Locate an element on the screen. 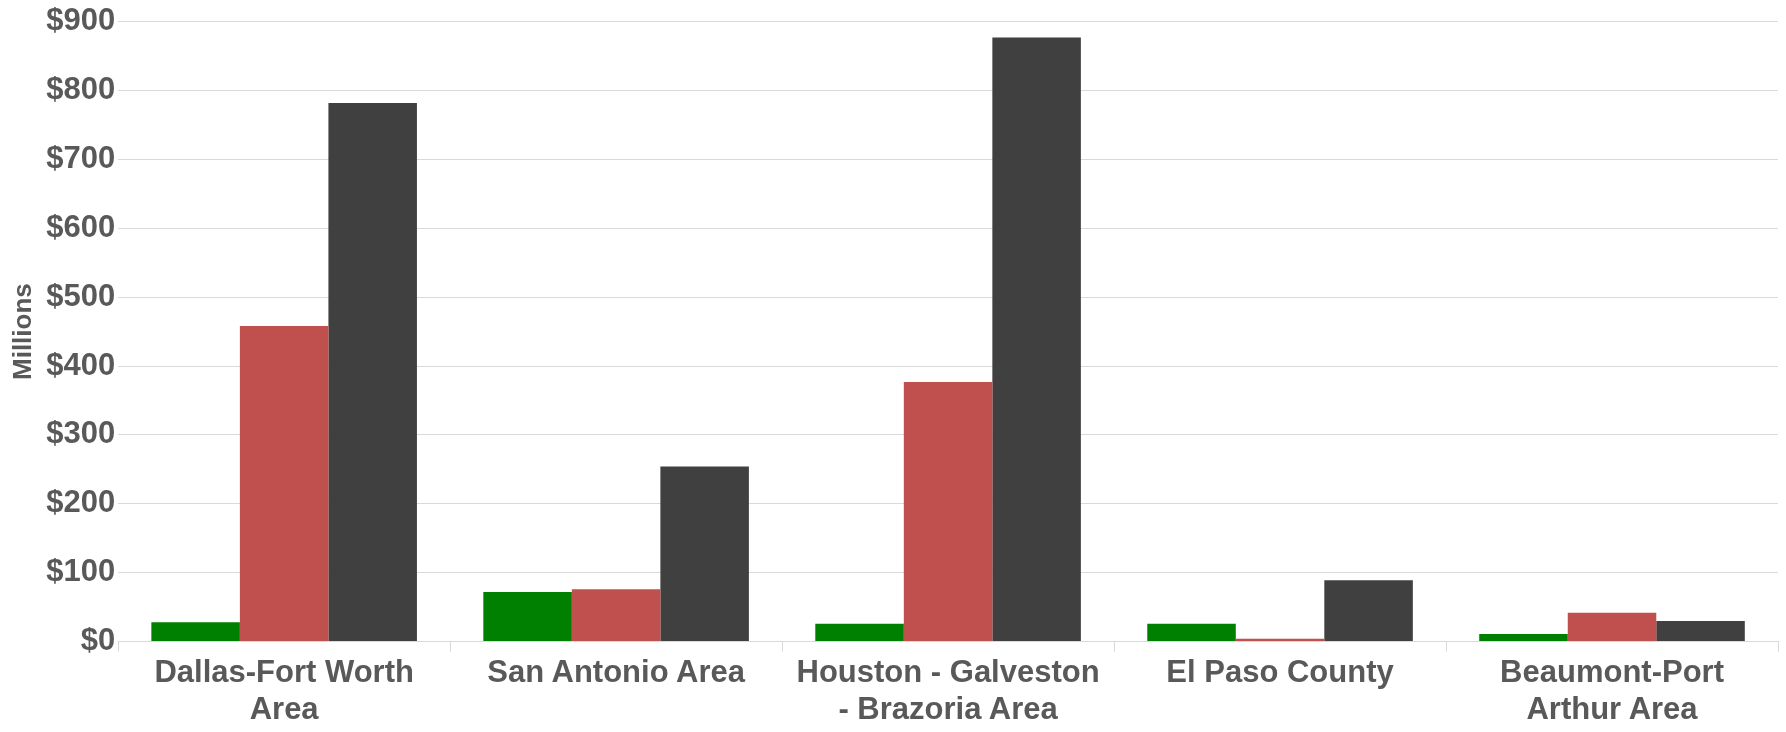 This screenshot has width=1786, height=732. y-tick-label: $600 is located at coordinates (81, 226).